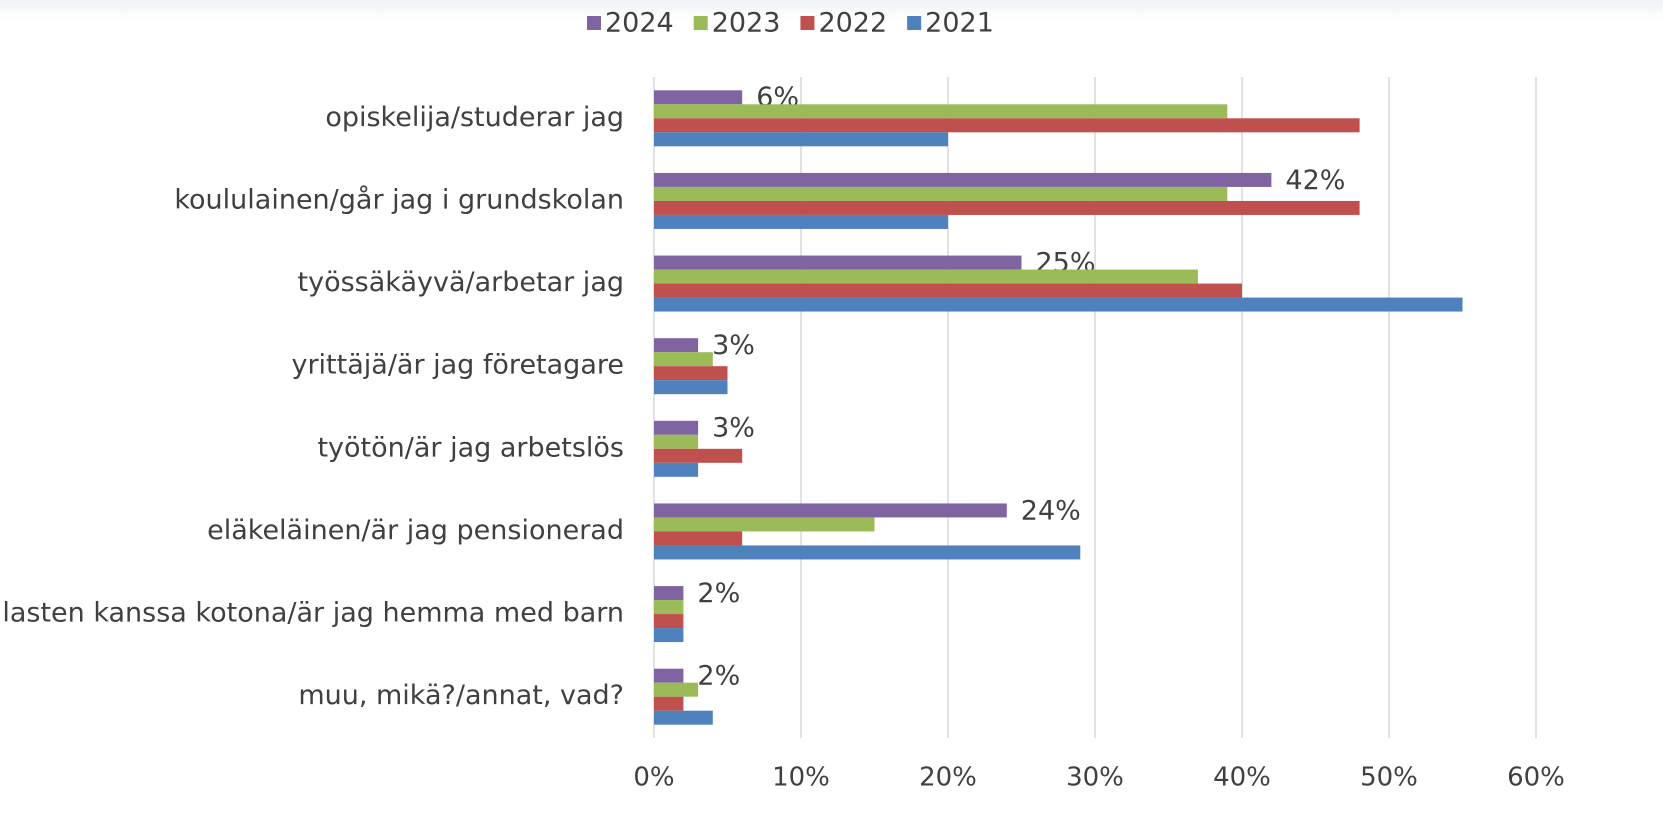 The width and height of the screenshot is (1663, 838). What do you see at coordinates (639, 23) in the screenshot?
I see `legend-label: 2024` at bounding box center [639, 23].